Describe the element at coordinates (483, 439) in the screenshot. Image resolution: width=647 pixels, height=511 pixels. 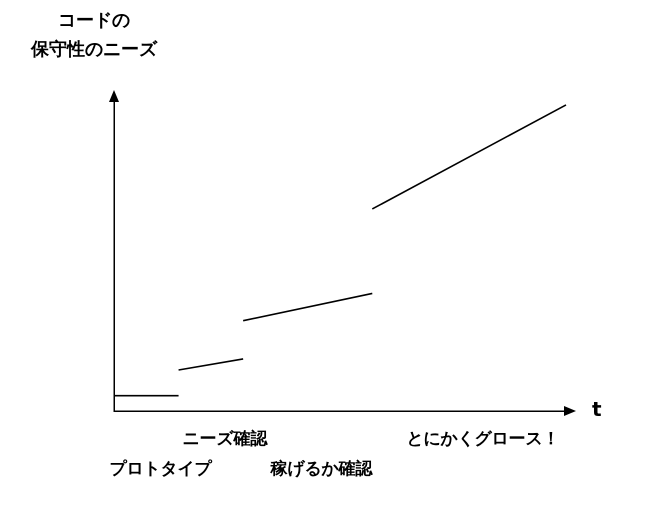
I see `text: とにかくグロース！` at that location.